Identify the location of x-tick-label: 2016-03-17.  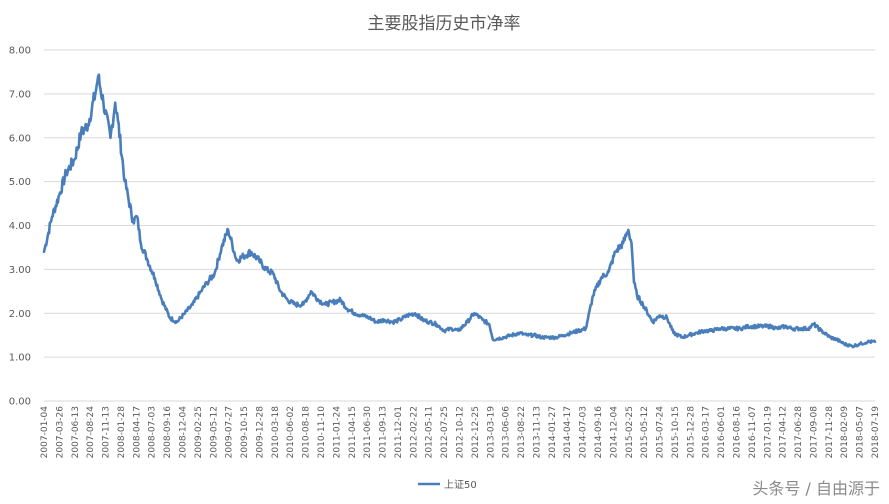
(707, 432).